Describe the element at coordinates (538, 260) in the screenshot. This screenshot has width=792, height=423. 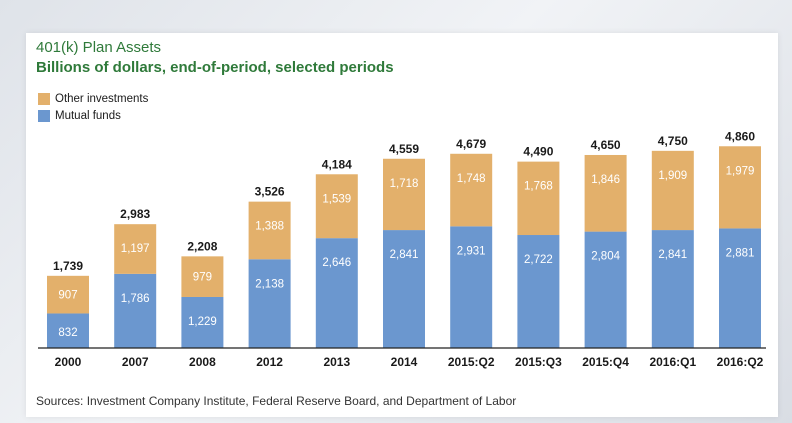
I see `data-label-mutual-funds: 2,722` at that location.